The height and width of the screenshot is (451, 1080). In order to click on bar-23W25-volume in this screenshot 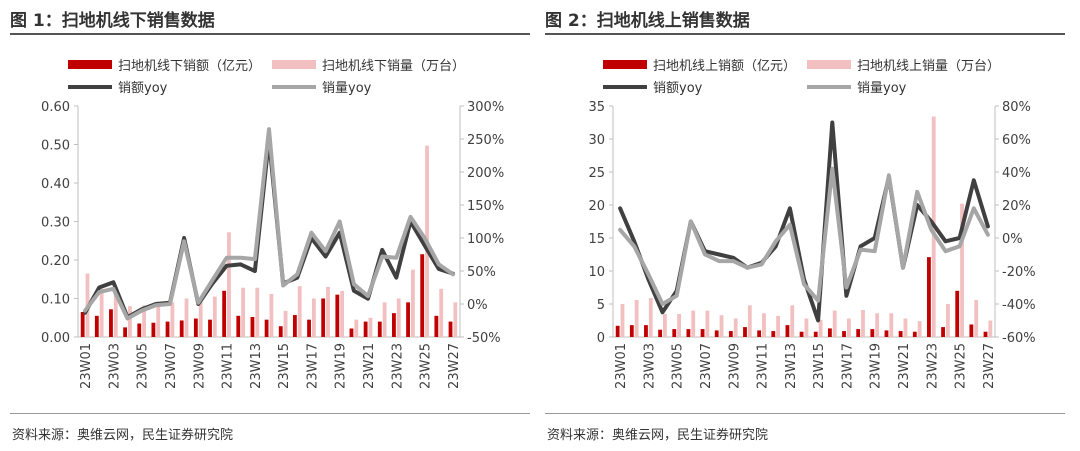, I will do `click(962, 270)`.